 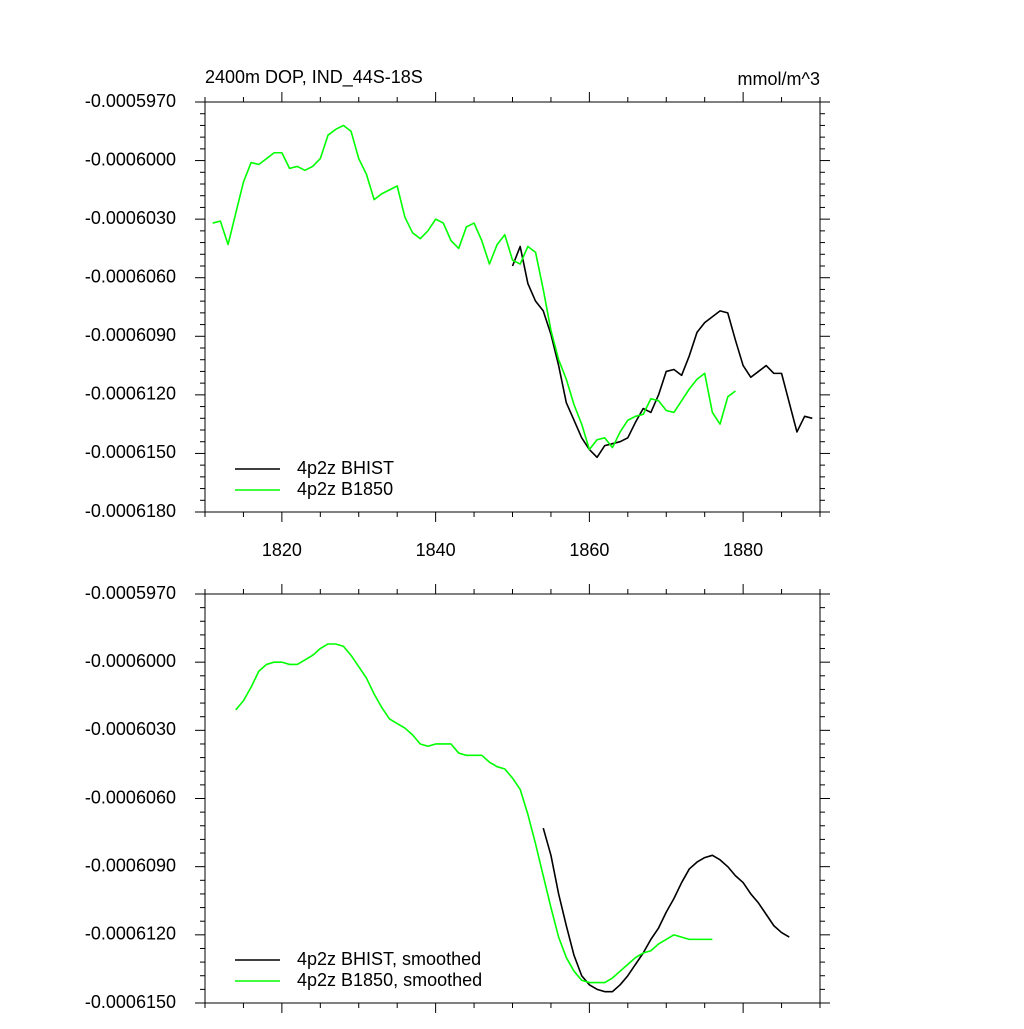 What do you see at coordinates (743, 550) in the screenshot?
I see `x-tick-label: 1880` at bounding box center [743, 550].